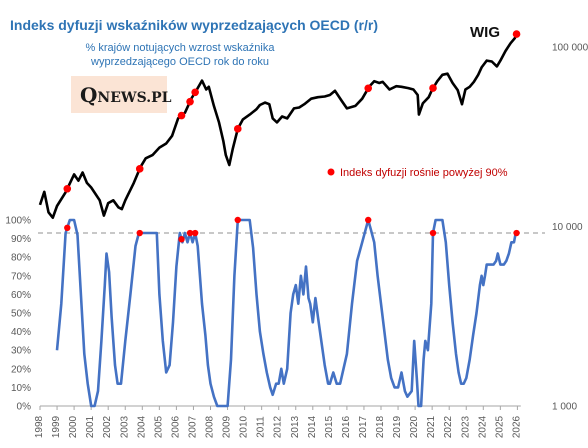 This screenshot has width=588, height=448. Describe the element at coordinates (21, 276) in the screenshot. I see `left-axis-tick-label: 70%` at that location.